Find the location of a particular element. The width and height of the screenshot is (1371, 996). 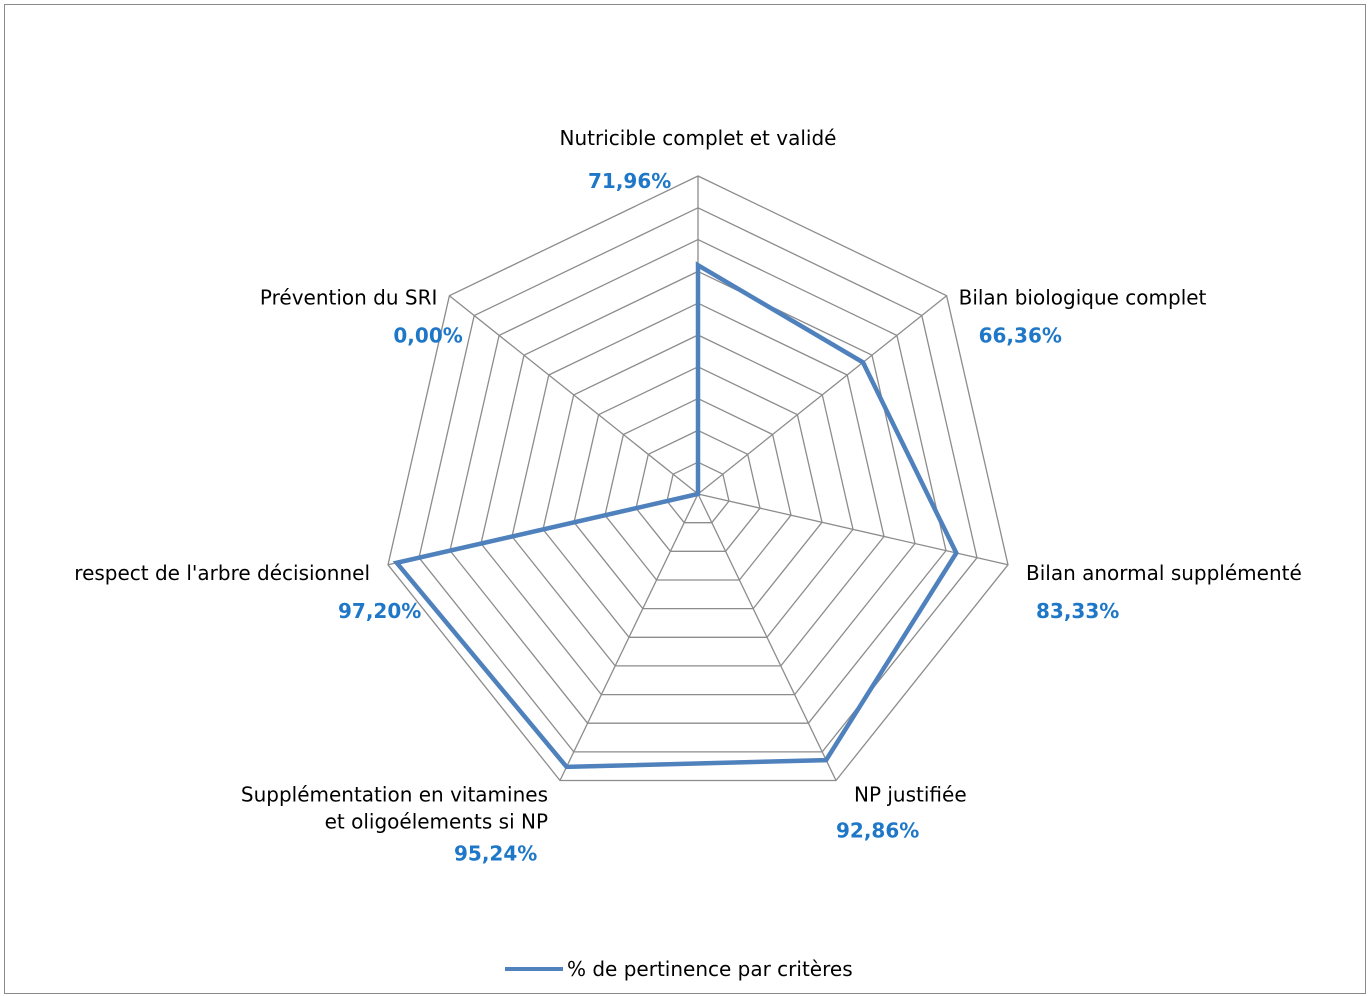

legend-entry-label: % de pertinence par critères is located at coordinates (710, 969).